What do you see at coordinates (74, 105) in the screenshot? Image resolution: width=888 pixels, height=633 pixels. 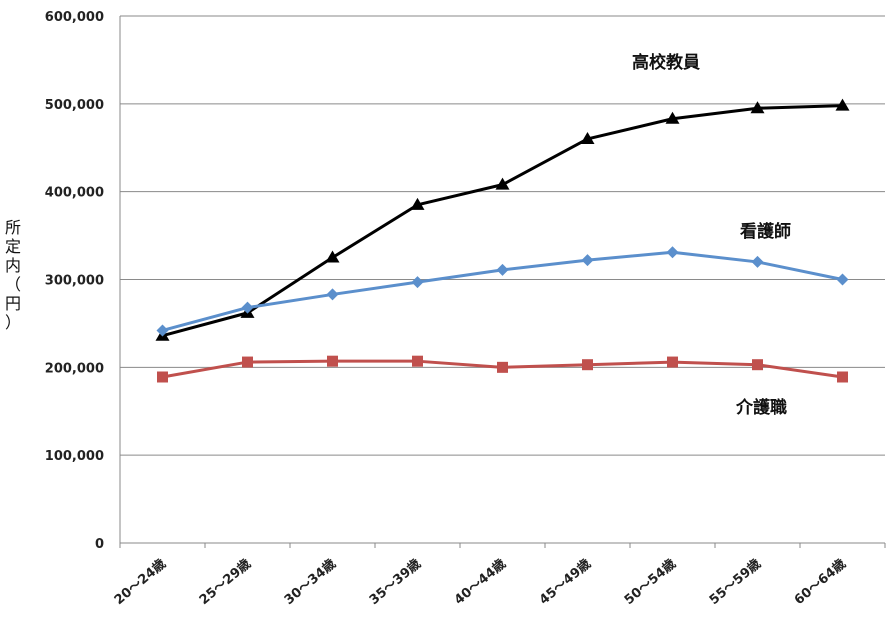 I see `y-tick-label: 500,000` at bounding box center [74, 105].